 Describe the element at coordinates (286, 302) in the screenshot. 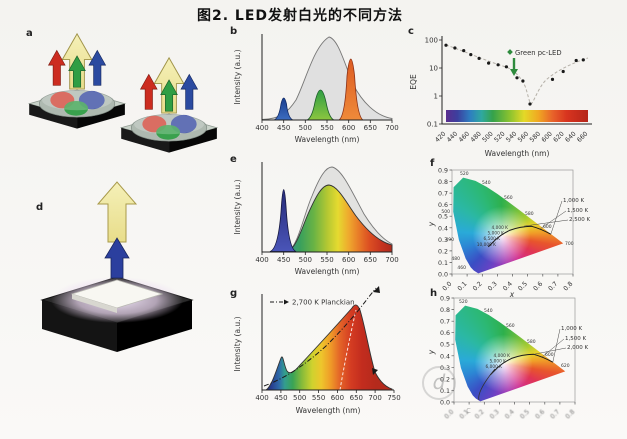

I see `legend-arrowhead-icon` at that location.